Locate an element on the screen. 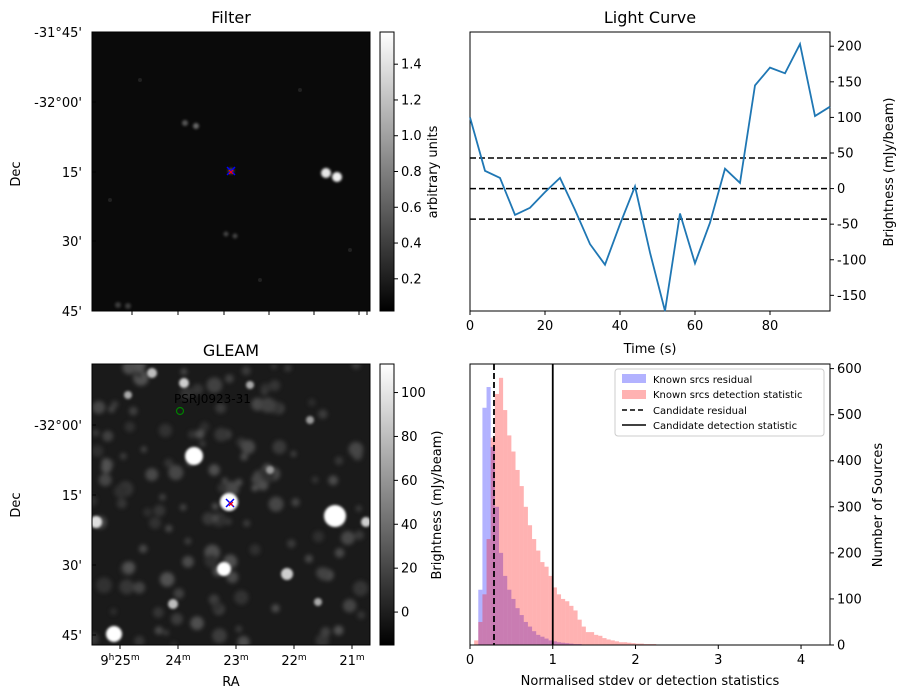 This screenshot has width=907, height=699. lc-y-tick-label: 200 is located at coordinates (849, 47).